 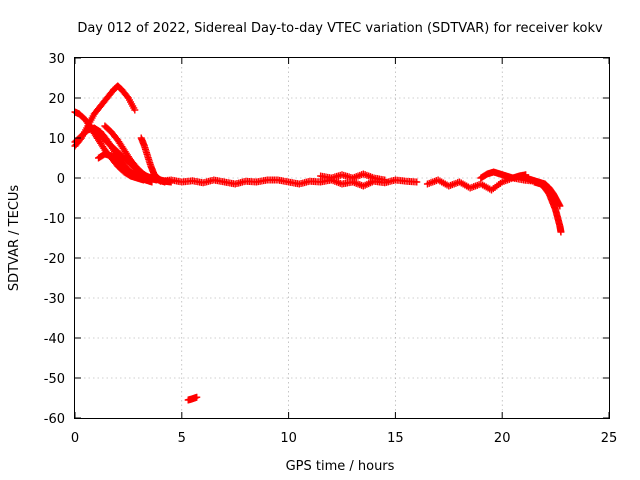 I want to click on y-tick-label: -50, so click(x=54, y=379).